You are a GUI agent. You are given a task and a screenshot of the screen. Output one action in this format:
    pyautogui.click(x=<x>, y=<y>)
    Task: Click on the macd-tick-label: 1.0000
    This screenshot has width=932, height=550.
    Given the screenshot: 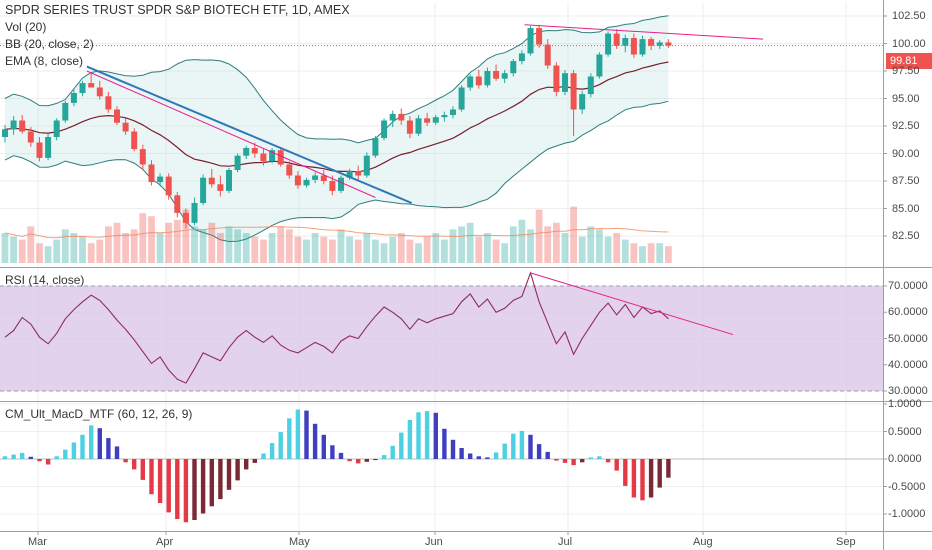 What is the action you would take?
    pyautogui.click(x=905, y=404)
    